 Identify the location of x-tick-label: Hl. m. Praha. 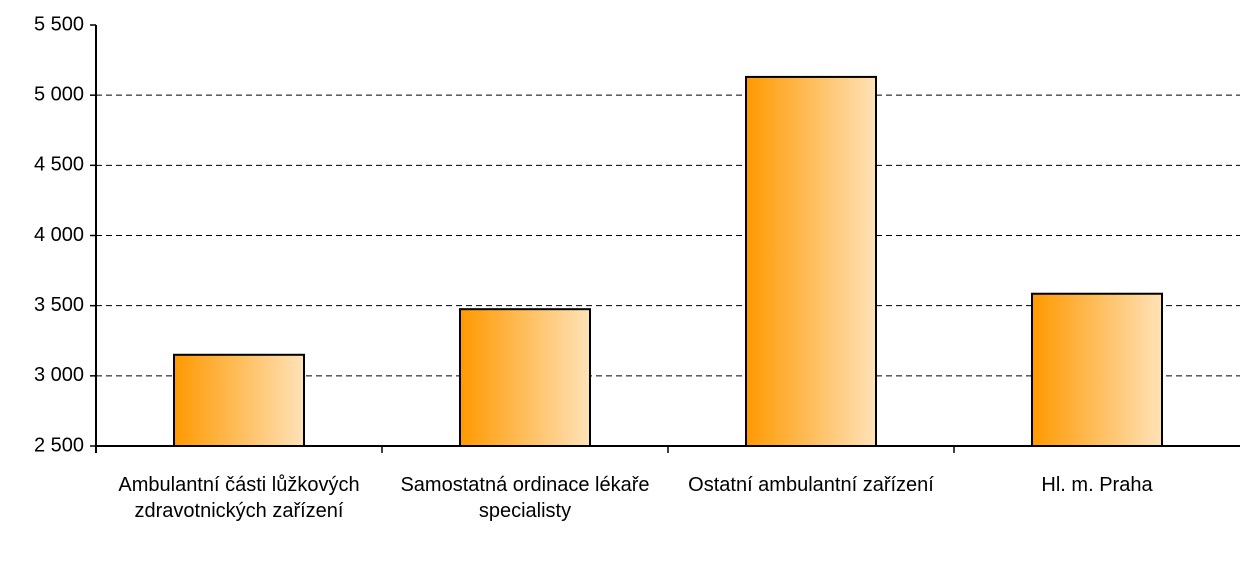
(1097, 485).